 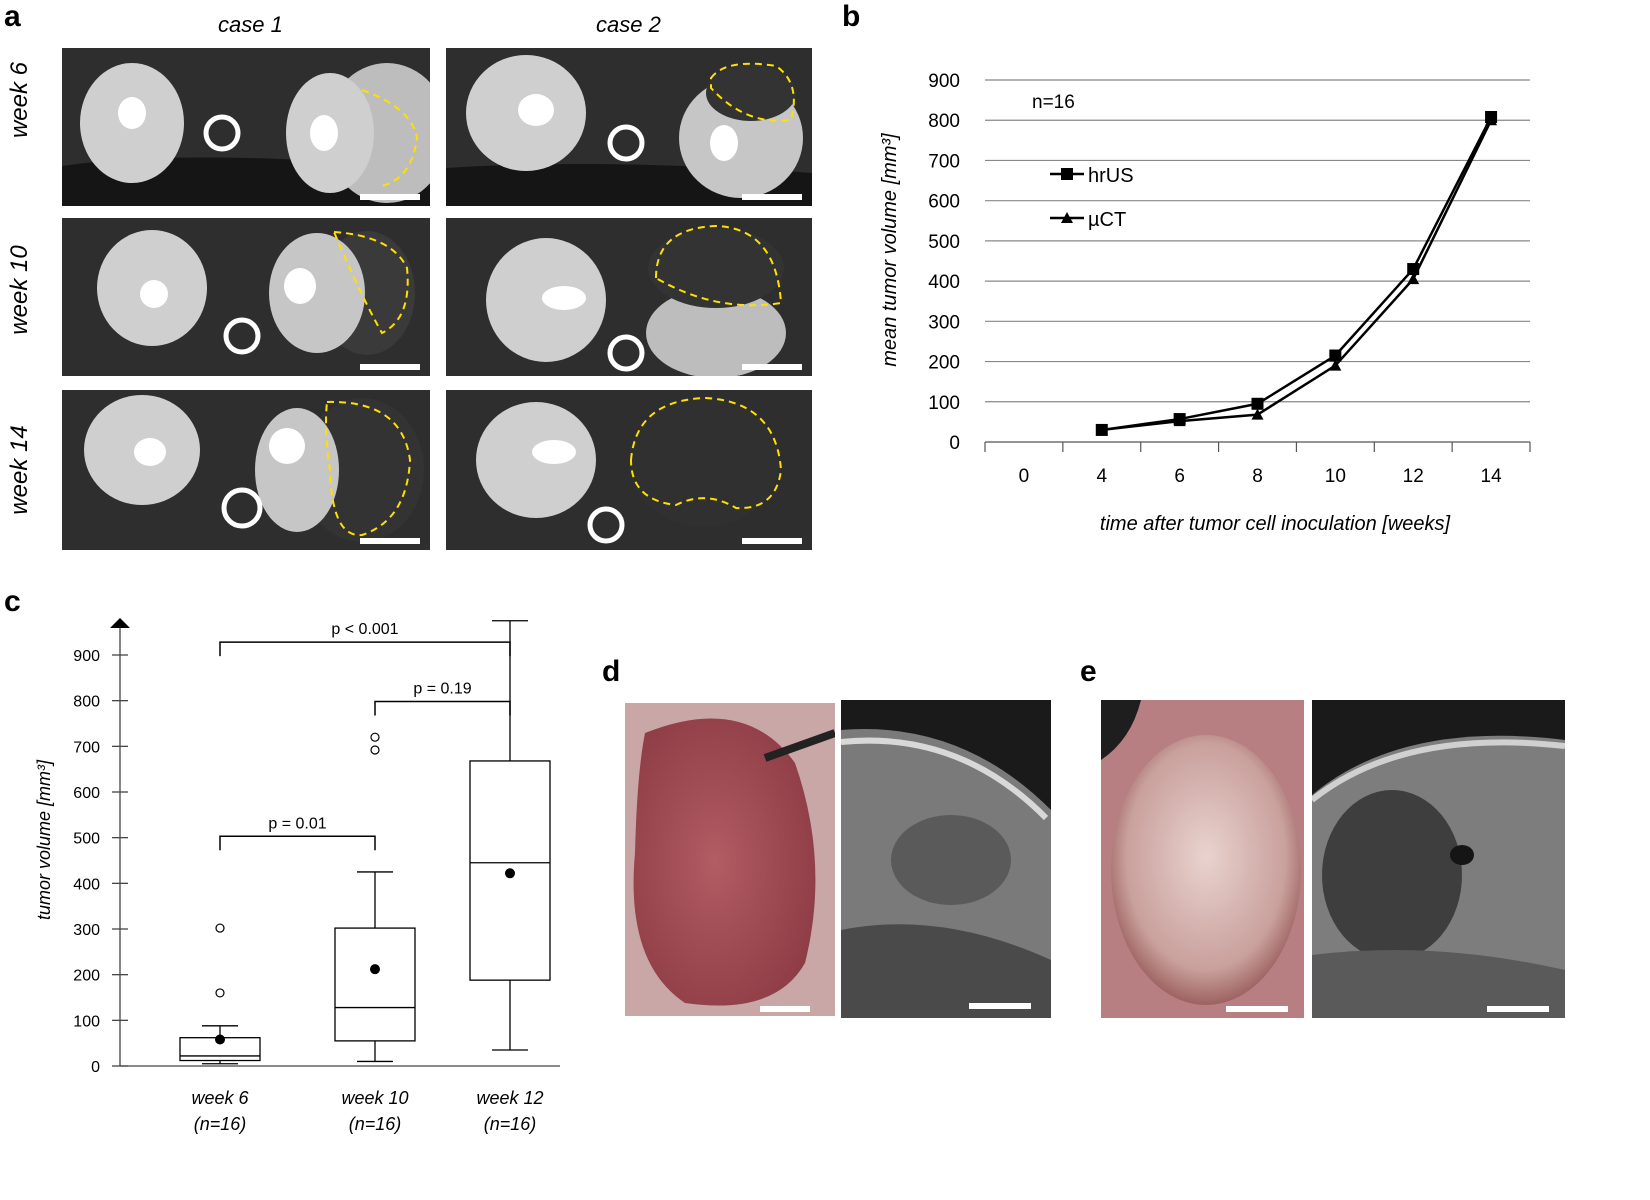 What do you see at coordinates (19, 290) in the screenshot?
I see `row-label-week-10: week 10` at bounding box center [19, 290].